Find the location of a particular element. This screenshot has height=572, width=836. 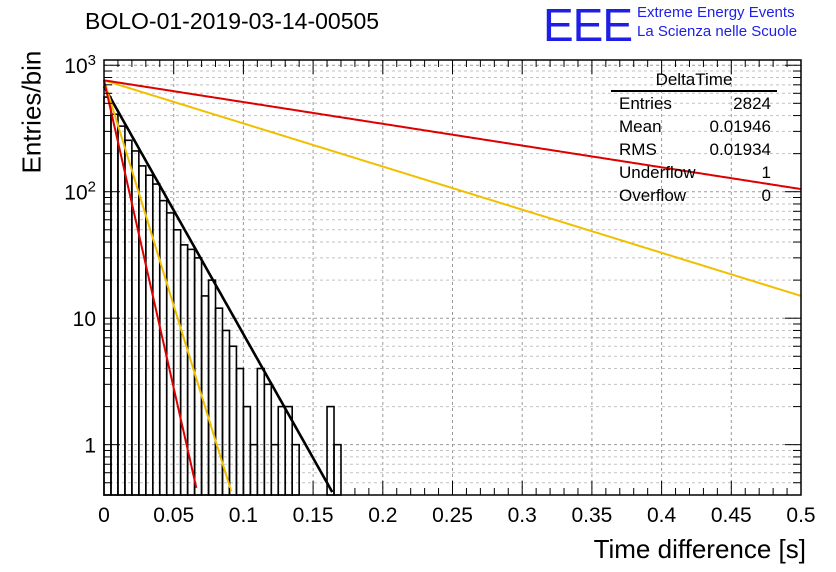

stats-label: Entries is located at coordinates (645, 103).